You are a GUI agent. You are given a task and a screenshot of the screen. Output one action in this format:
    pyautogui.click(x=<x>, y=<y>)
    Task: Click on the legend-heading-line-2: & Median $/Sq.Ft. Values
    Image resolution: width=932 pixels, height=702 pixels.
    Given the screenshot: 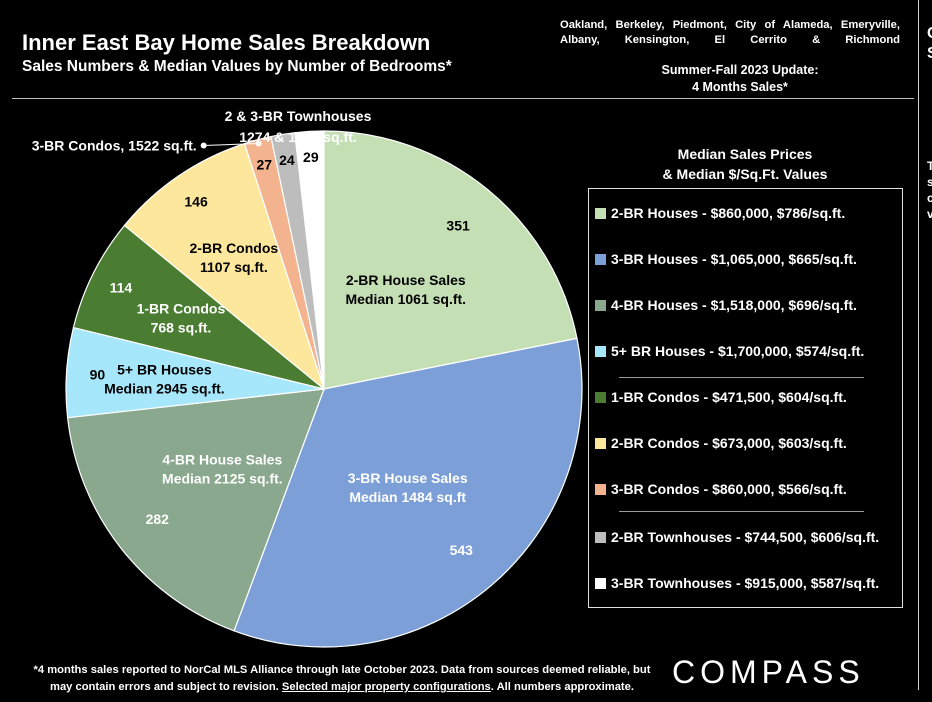 What is the action you would take?
    pyautogui.click(x=745, y=174)
    